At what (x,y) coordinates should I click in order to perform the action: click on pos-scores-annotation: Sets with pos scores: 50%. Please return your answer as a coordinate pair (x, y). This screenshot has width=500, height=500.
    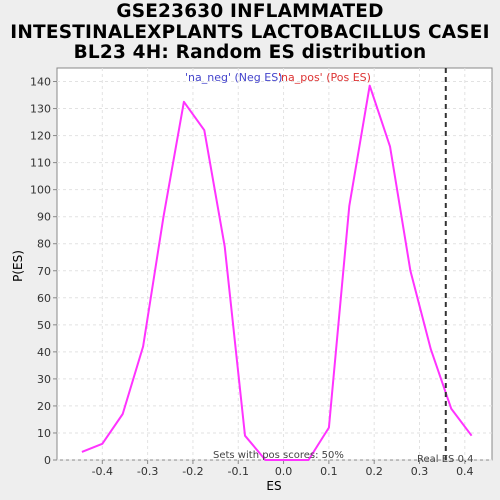
    Looking at the image, I should click on (278, 455).